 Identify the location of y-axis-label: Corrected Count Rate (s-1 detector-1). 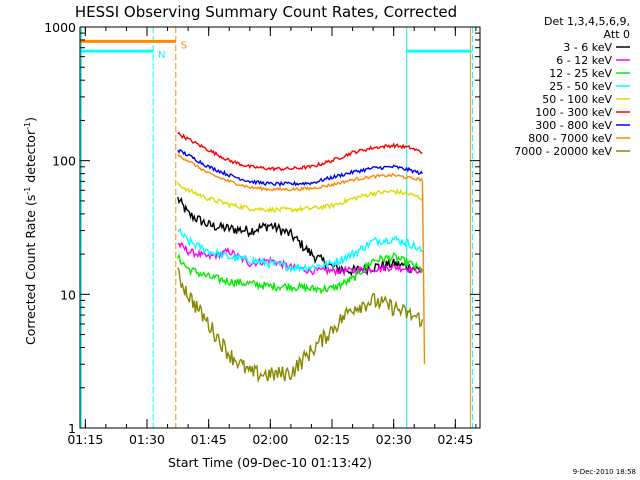
(30, 231).